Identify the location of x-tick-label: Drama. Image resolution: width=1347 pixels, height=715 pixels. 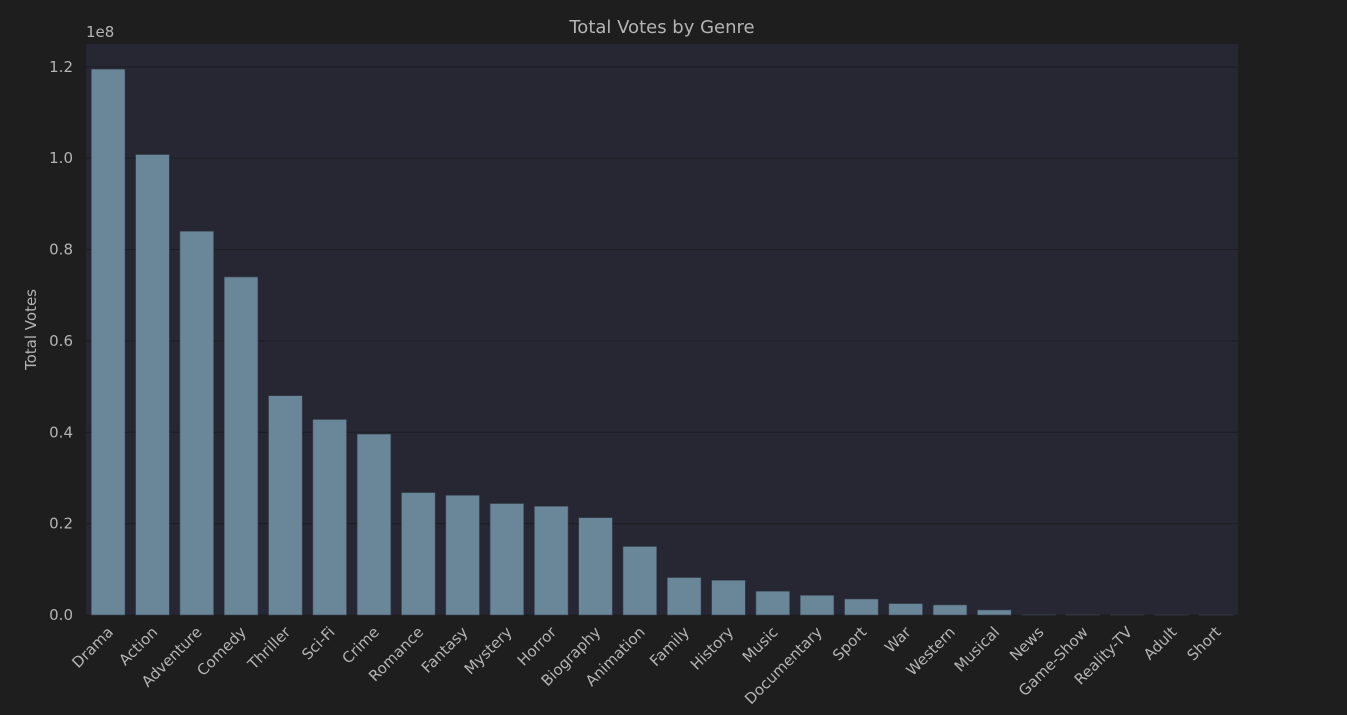
(92, 647).